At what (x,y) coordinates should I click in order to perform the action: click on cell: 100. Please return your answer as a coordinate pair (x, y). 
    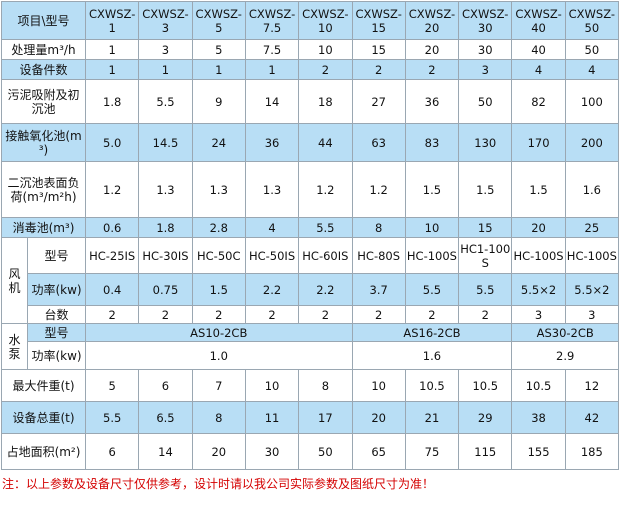
    Looking at the image, I should click on (592, 101).